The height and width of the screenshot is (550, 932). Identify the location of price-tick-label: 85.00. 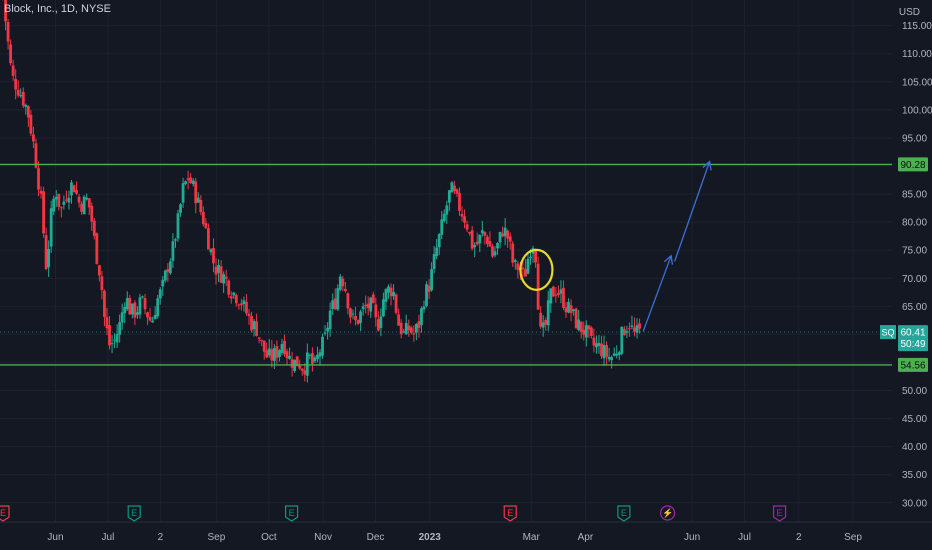
(914, 195).